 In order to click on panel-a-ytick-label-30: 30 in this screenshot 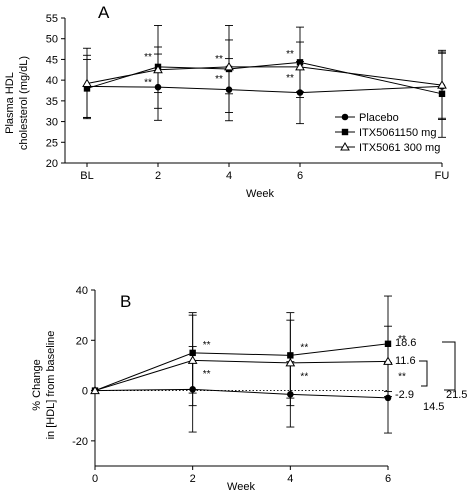, I will do `click(52, 123)`.